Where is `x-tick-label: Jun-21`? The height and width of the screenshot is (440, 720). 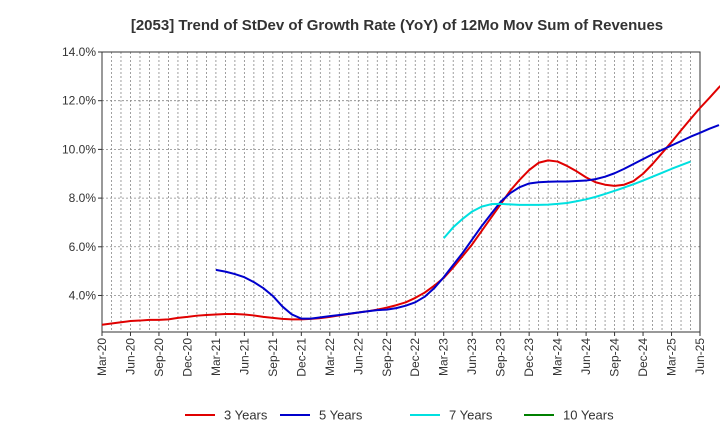 x-tick-label: Jun-21 is located at coordinates (244, 356).